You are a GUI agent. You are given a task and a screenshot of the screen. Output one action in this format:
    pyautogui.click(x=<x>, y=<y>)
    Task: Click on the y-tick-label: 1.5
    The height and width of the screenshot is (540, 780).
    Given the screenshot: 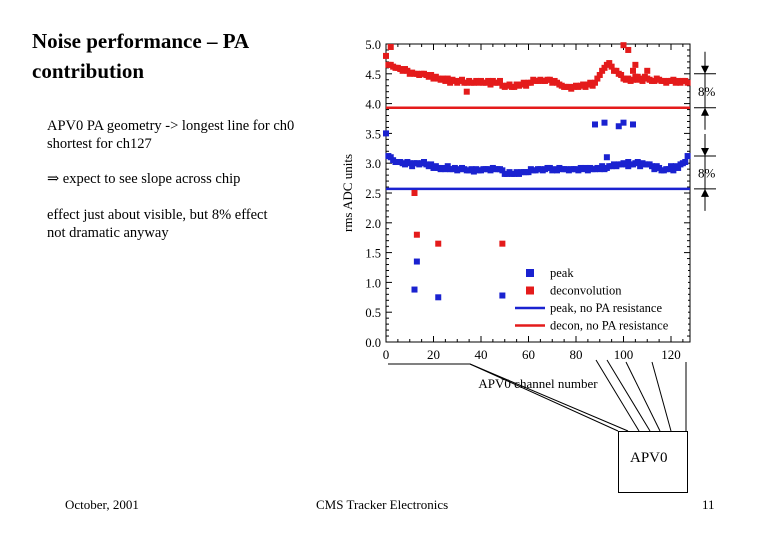 What is the action you would take?
    pyautogui.click(x=373, y=254)
    